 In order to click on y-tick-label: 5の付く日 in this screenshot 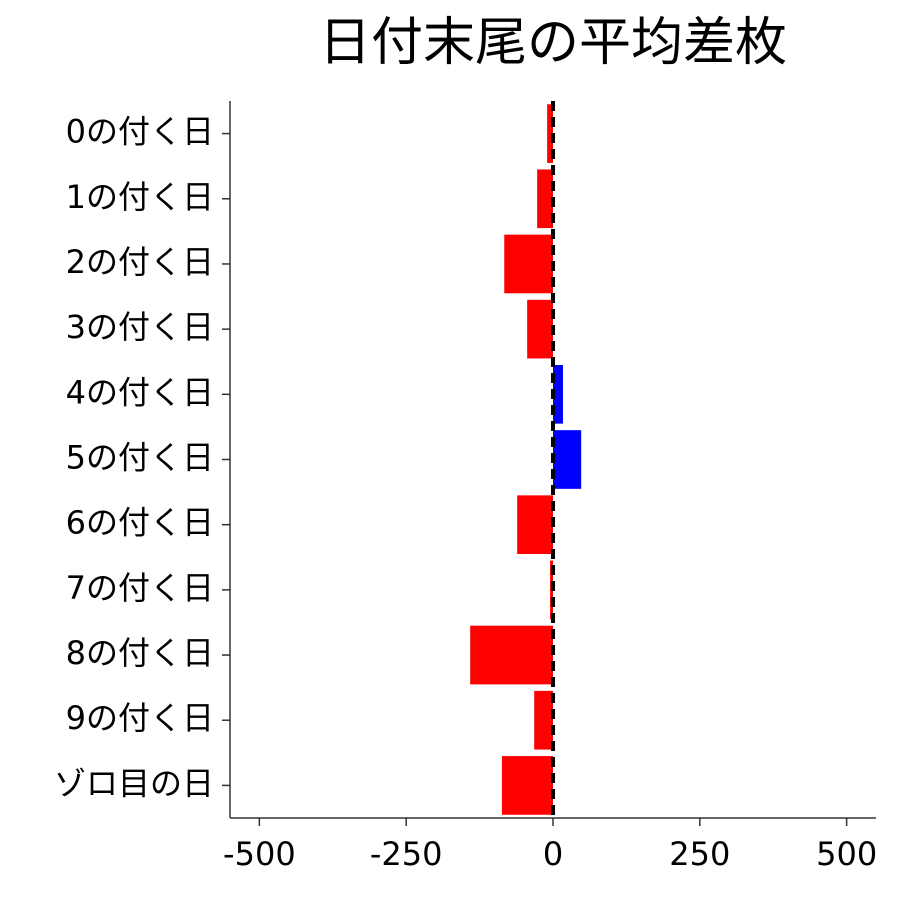, I will do `click(140, 458)`.